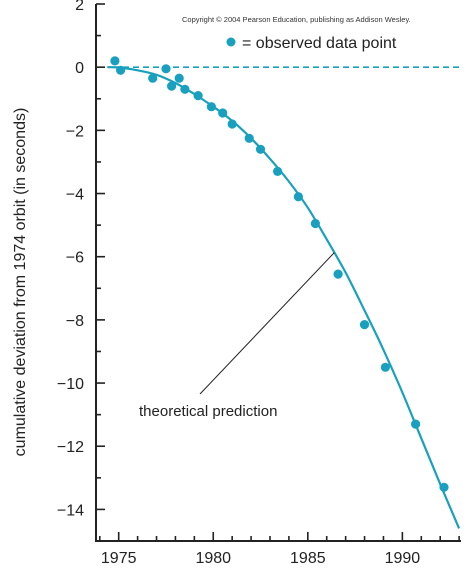 The image size is (470, 572). What do you see at coordinates (231, 42) in the screenshot?
I see `legend-marker` at bounding box center [231, 42].